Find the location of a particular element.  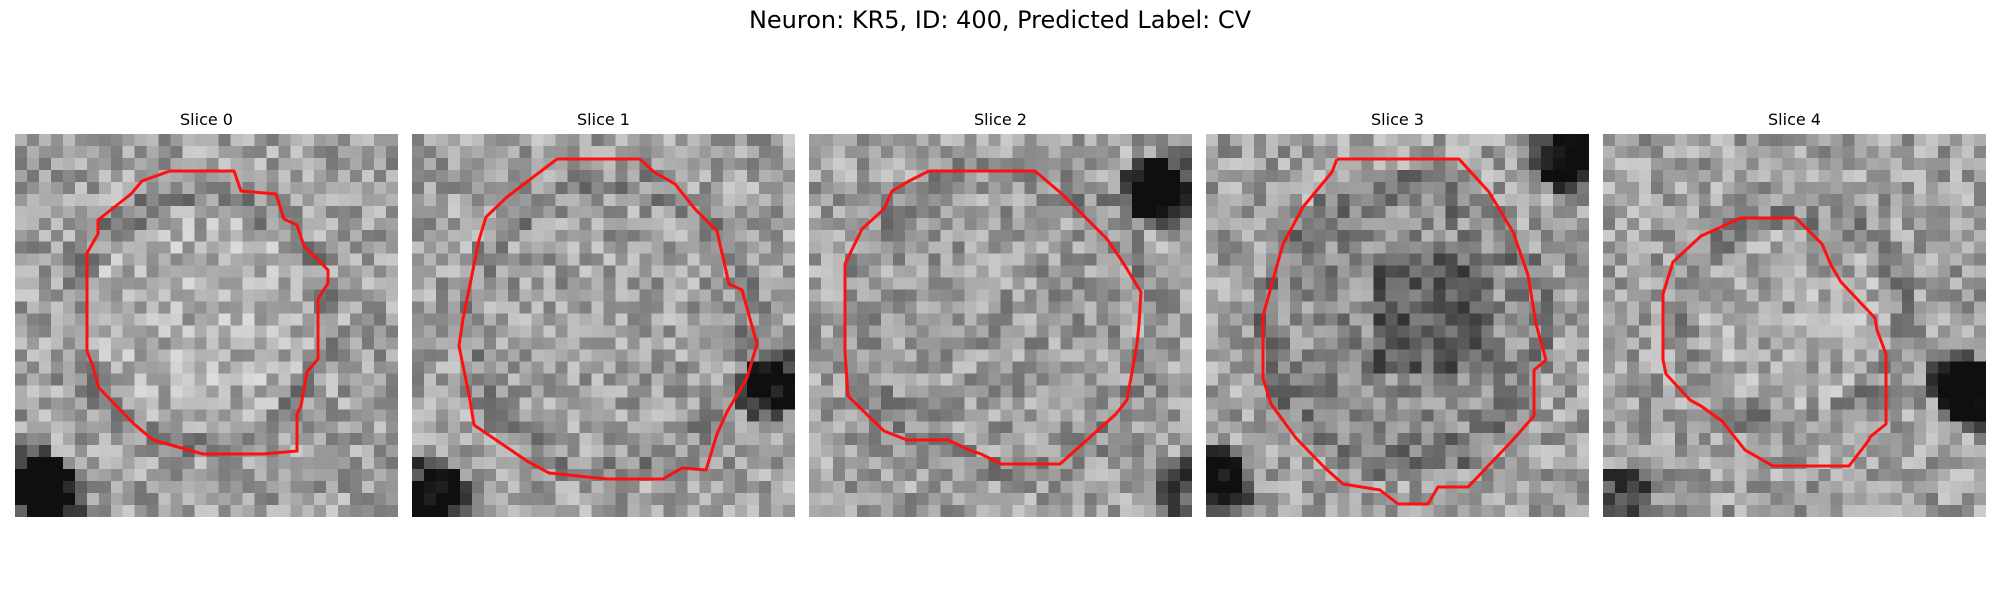

slice-4-contour is located at coordinates (1774, 342).